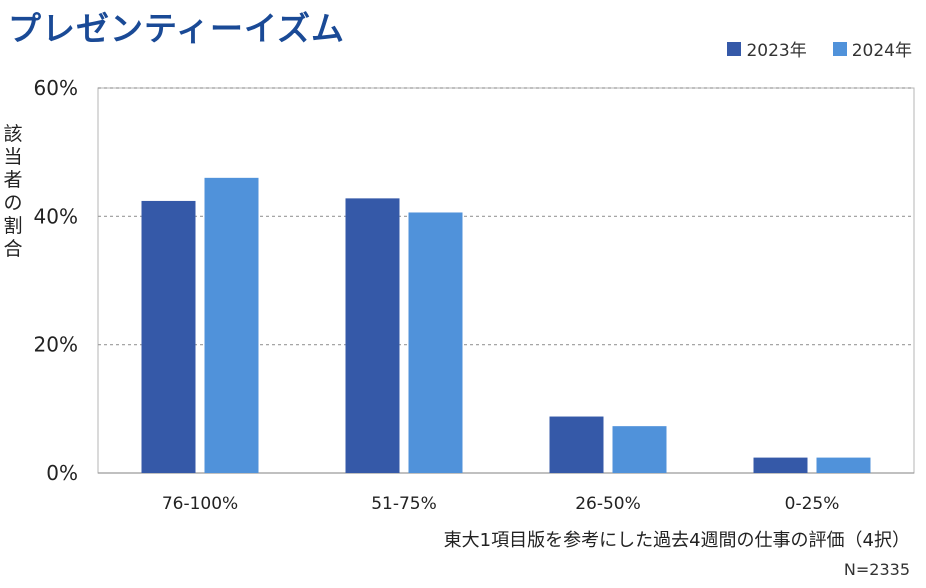 Image resolution: width=926 pixels, height=588 pixels. Describe the element at coordinates (734, 48) in the screenshot. I see `legend-swatch-2023` at that location.